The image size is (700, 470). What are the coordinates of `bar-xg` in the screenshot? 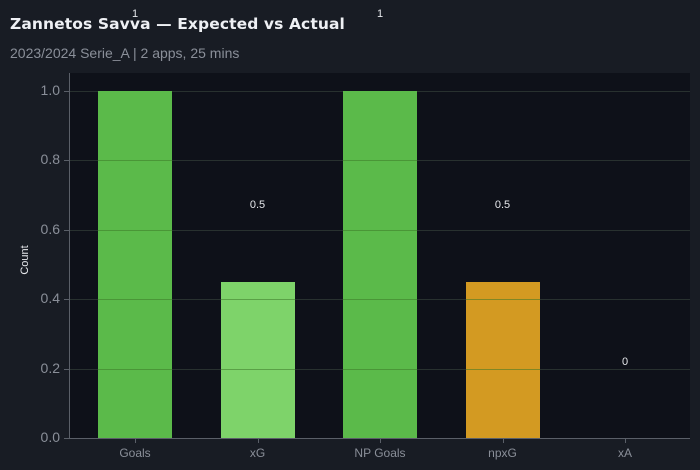 It's located at (257, 359).